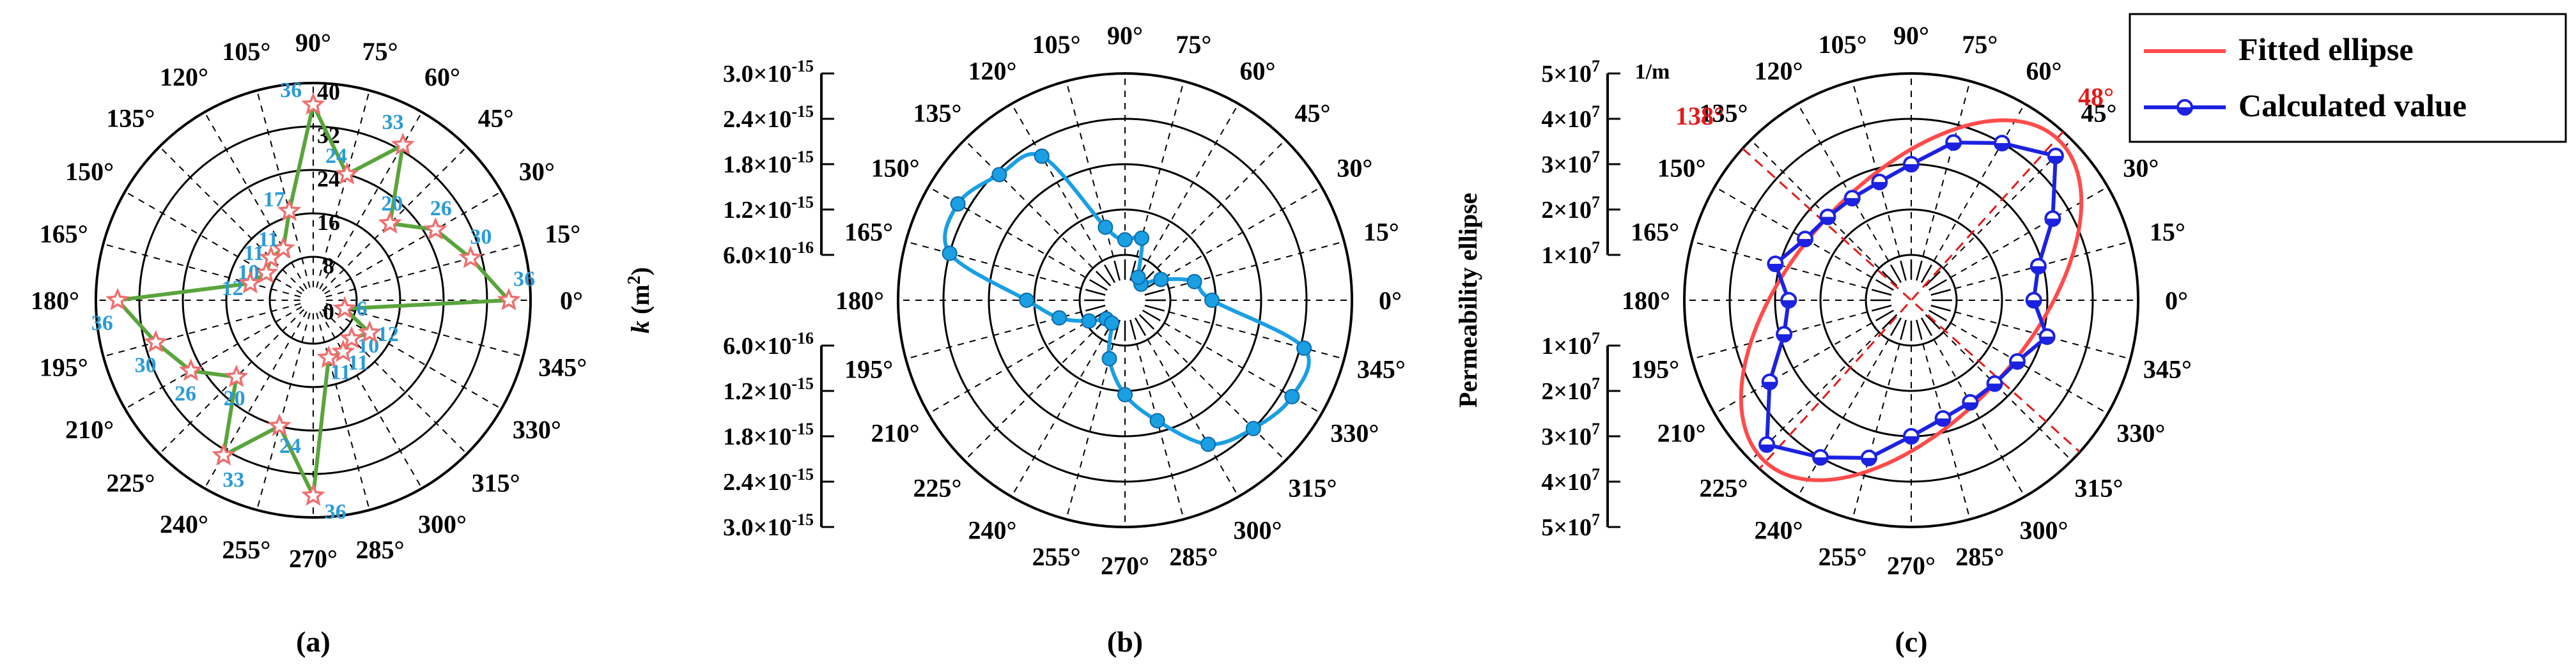  Describe the element at coordinates (768, 163) in the screenshot. I see `panel-b-radial-tick-label: 1.8×10⁻¹⁵` at that location.